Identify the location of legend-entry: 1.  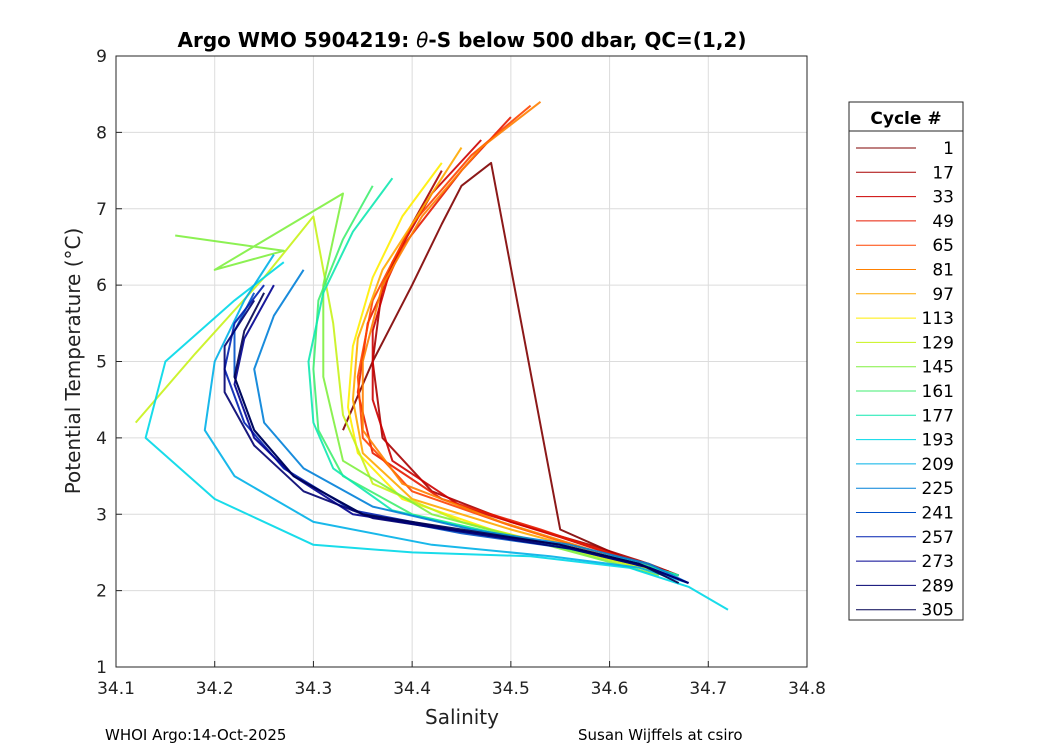
(905, 149).